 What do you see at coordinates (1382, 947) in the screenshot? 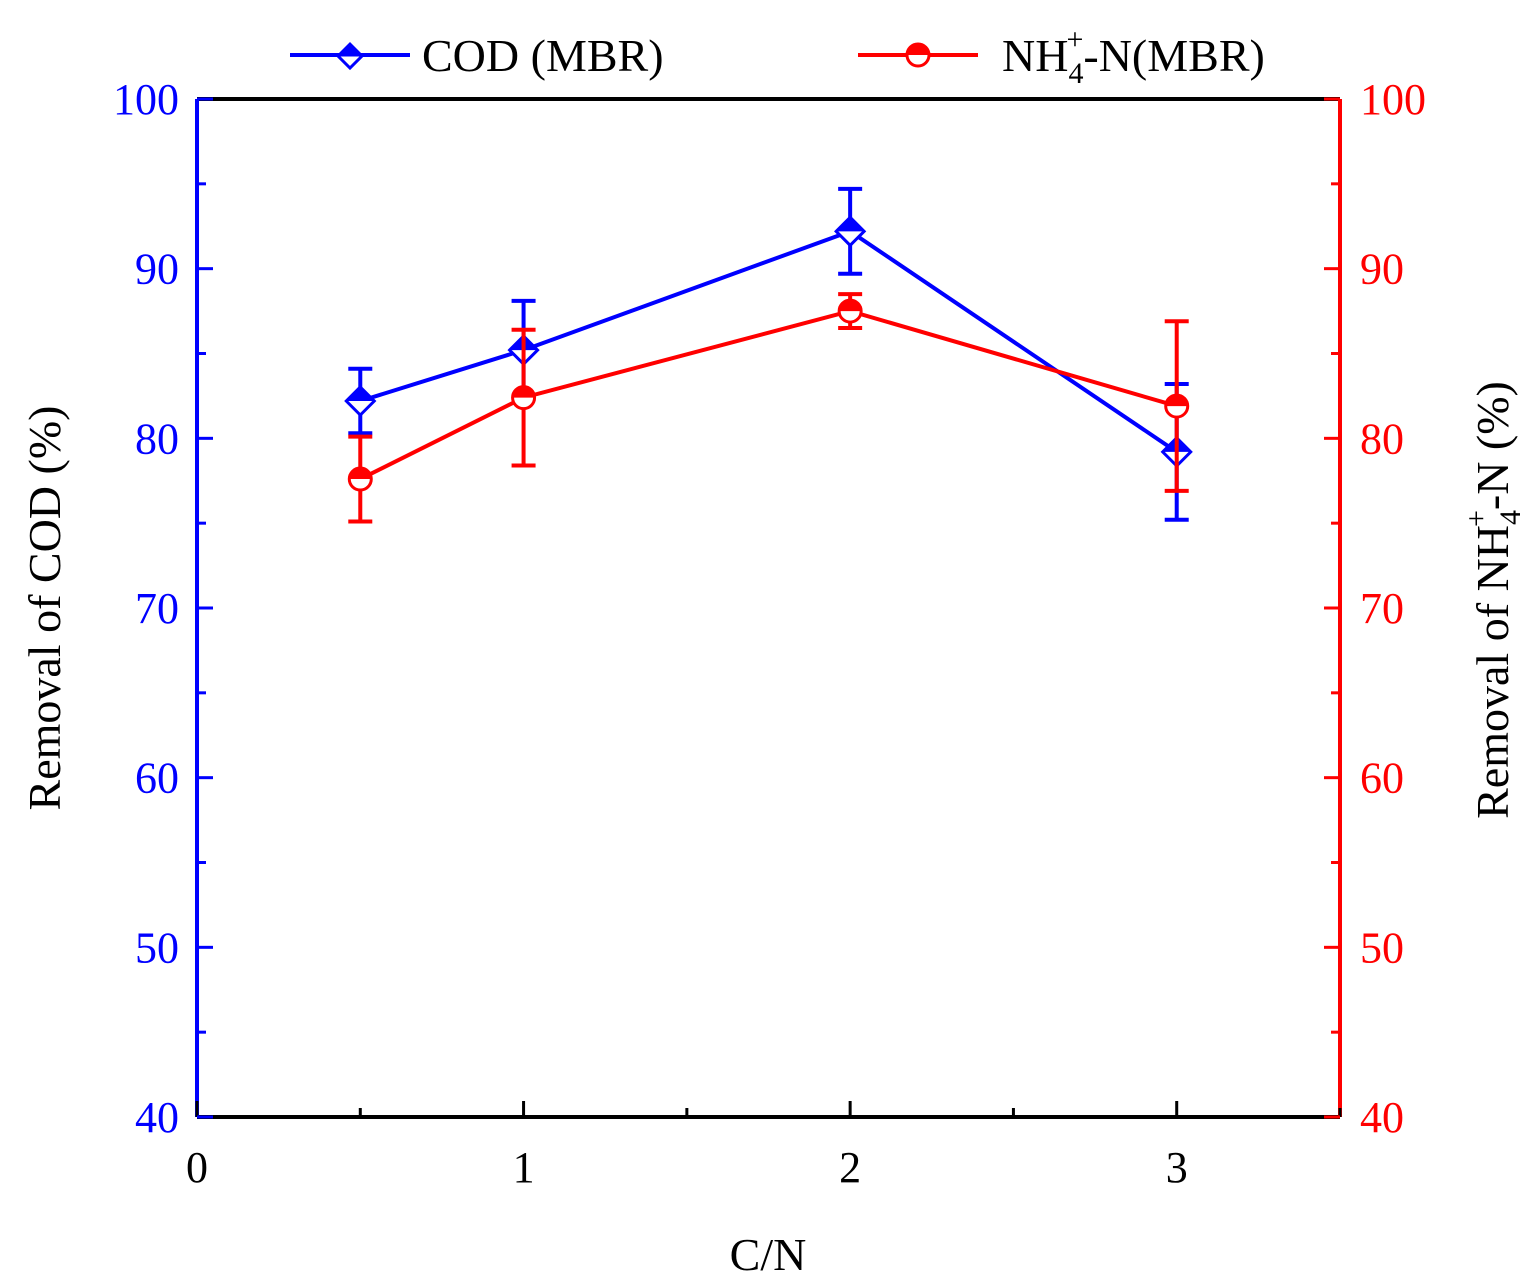
I see `y-right-tick-label: 50` at bounding box center [1382, 947].